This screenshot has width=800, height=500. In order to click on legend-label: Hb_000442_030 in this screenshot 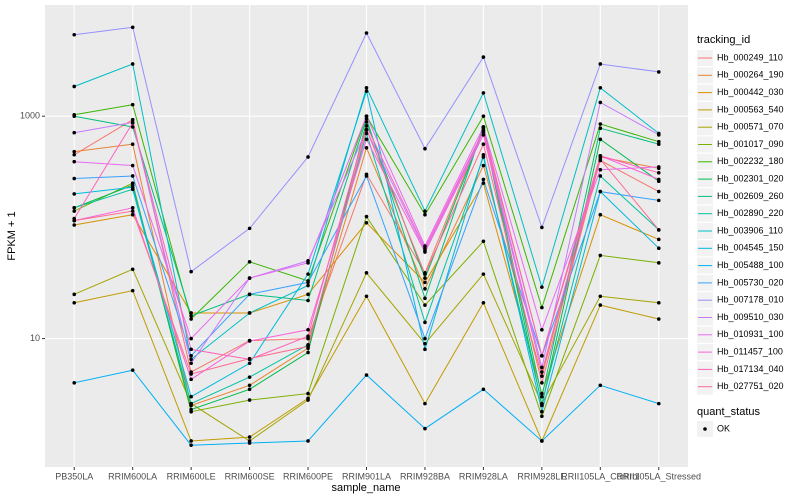, I will do `click(750, 92)`.